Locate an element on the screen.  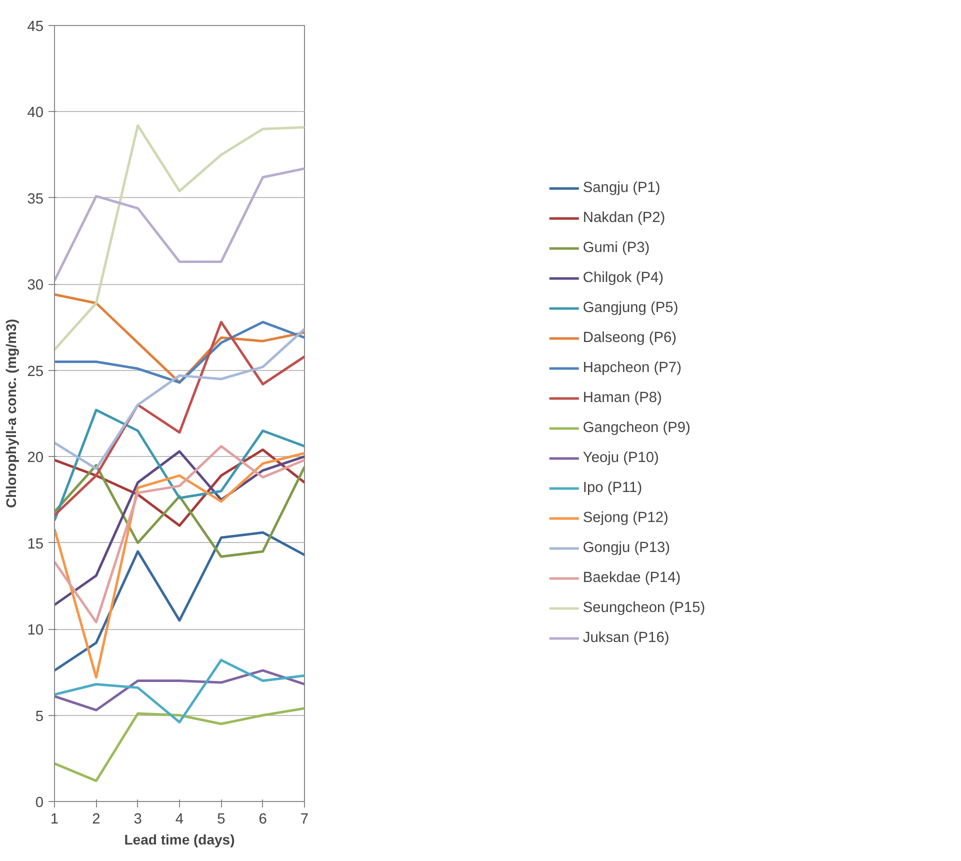
x-tick-label: 5 is located at coordinates (221, 820).